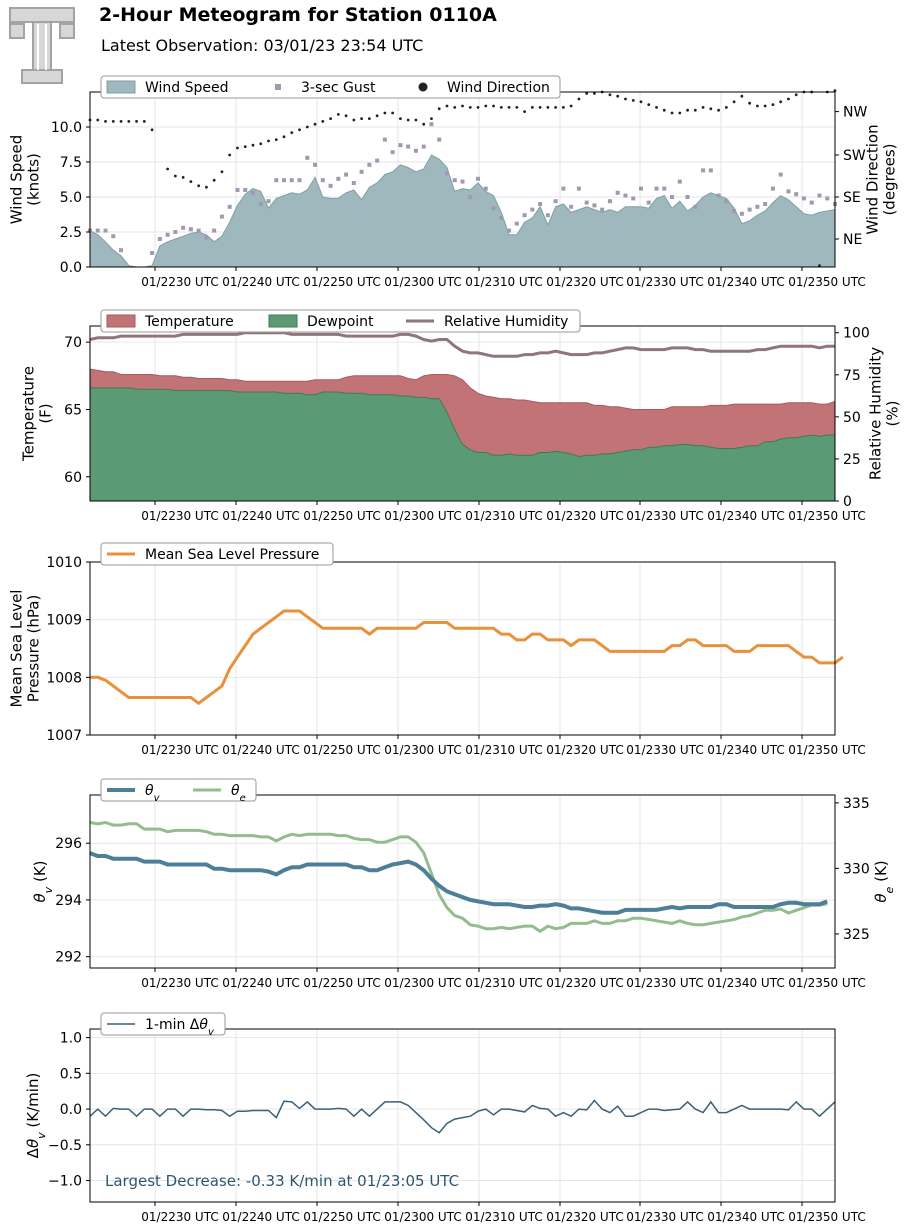  What do you see at coordinates (745, 983) in the screenshot?
I see `x-tick-label: 01/2340 UTC` at bounding box center [745, 983].